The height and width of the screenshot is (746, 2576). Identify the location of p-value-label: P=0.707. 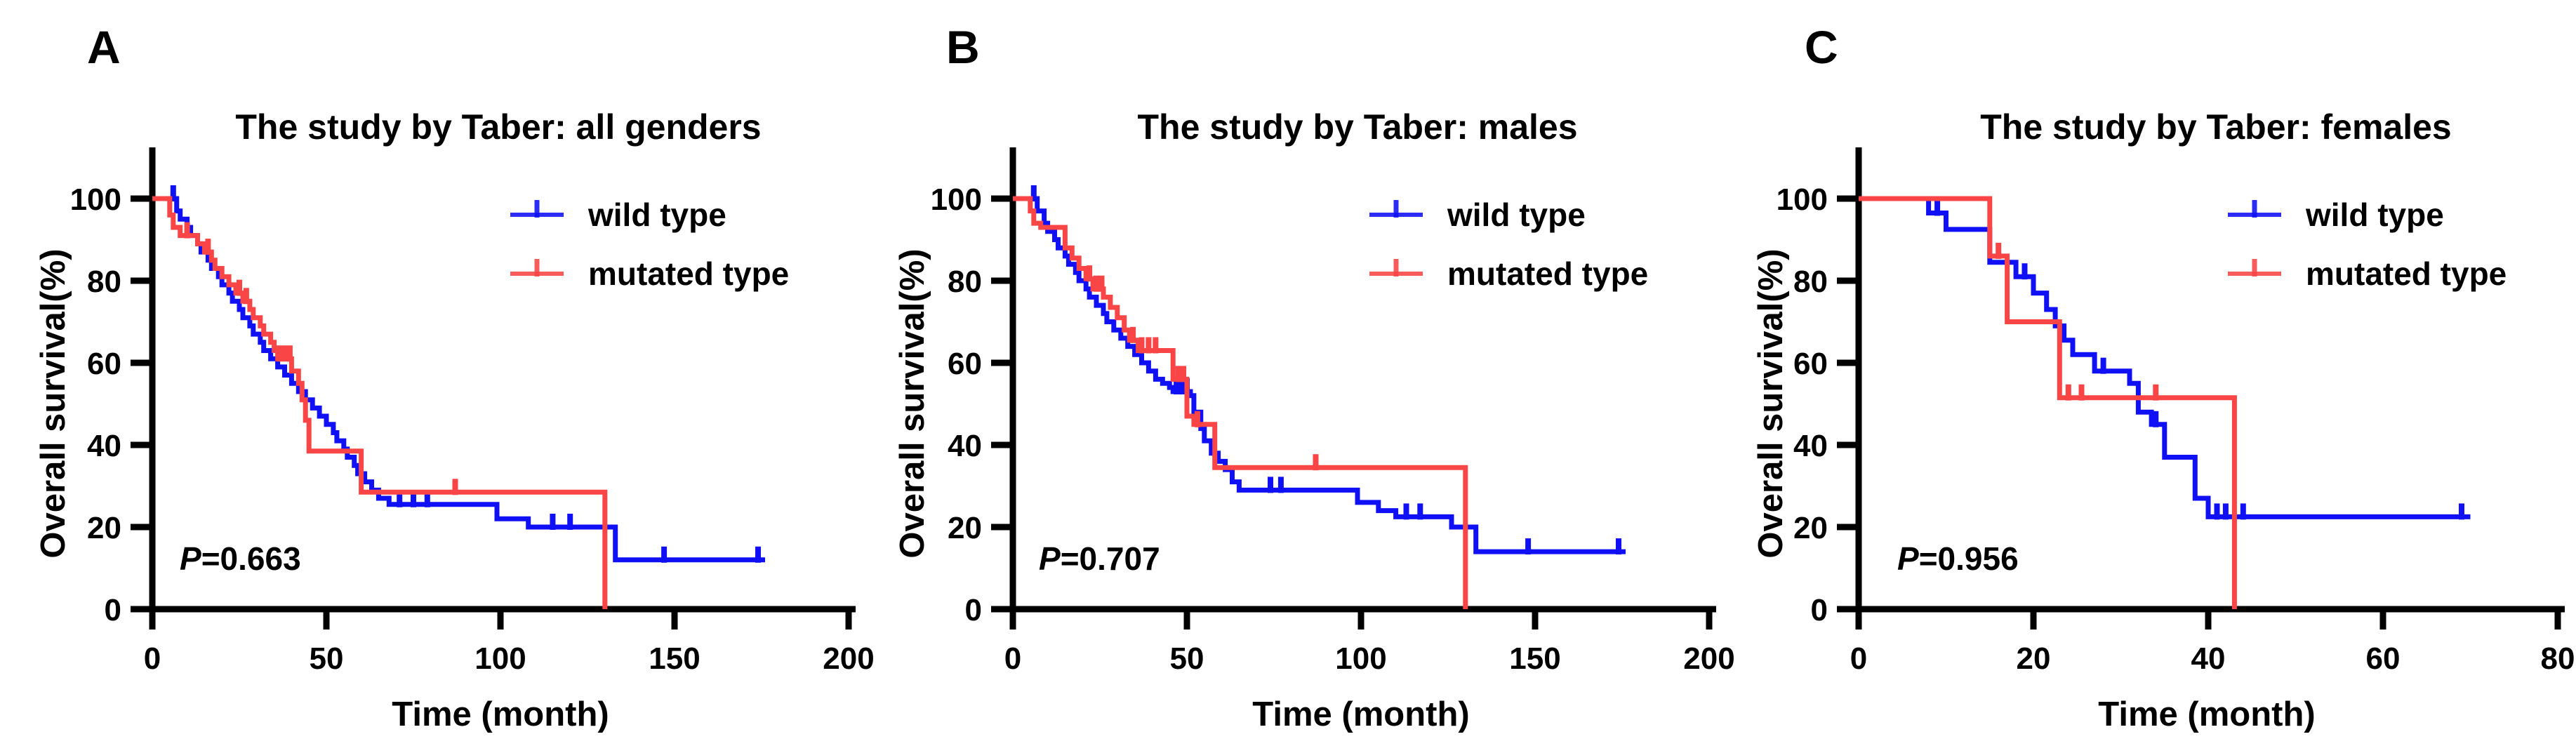
(1100, 558).